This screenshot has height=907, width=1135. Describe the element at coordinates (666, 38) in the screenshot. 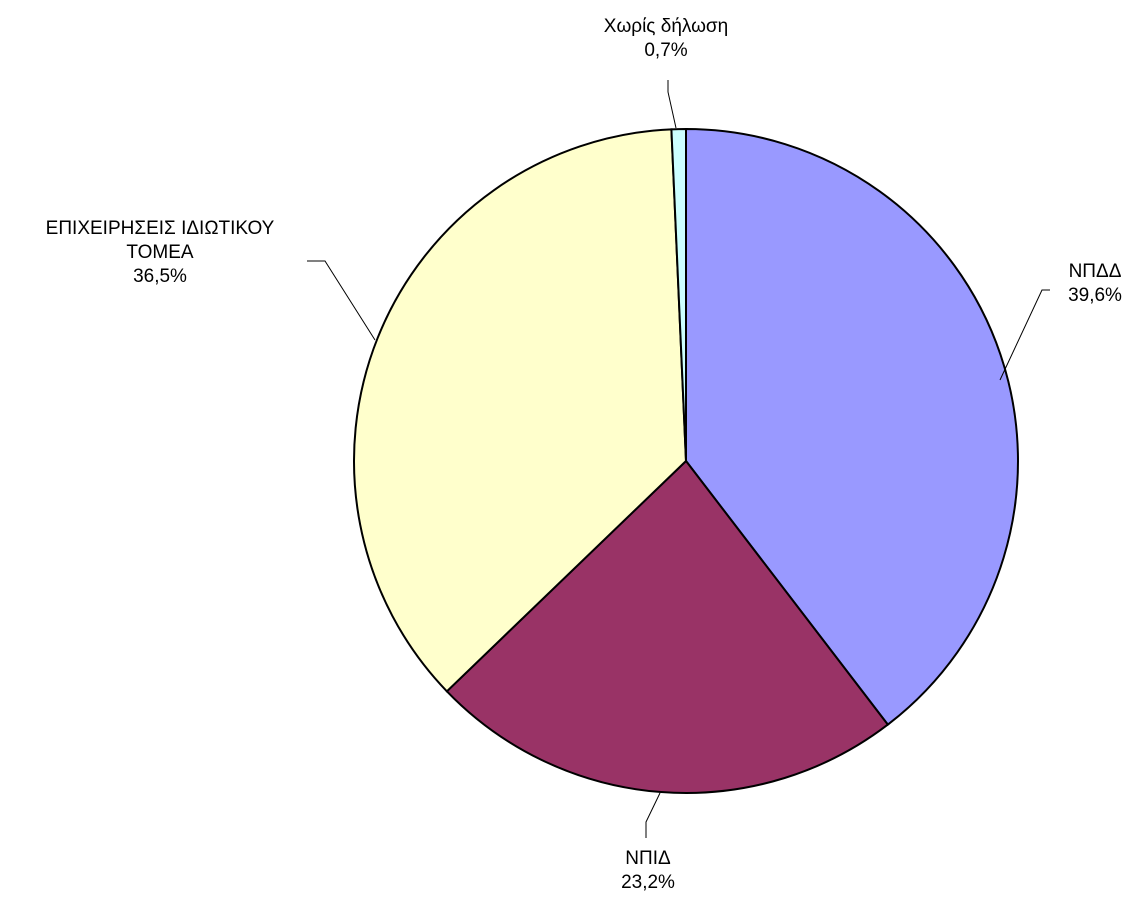

I see `slice-label-4: Χωρίς δήλωση 0,7%` at that location.